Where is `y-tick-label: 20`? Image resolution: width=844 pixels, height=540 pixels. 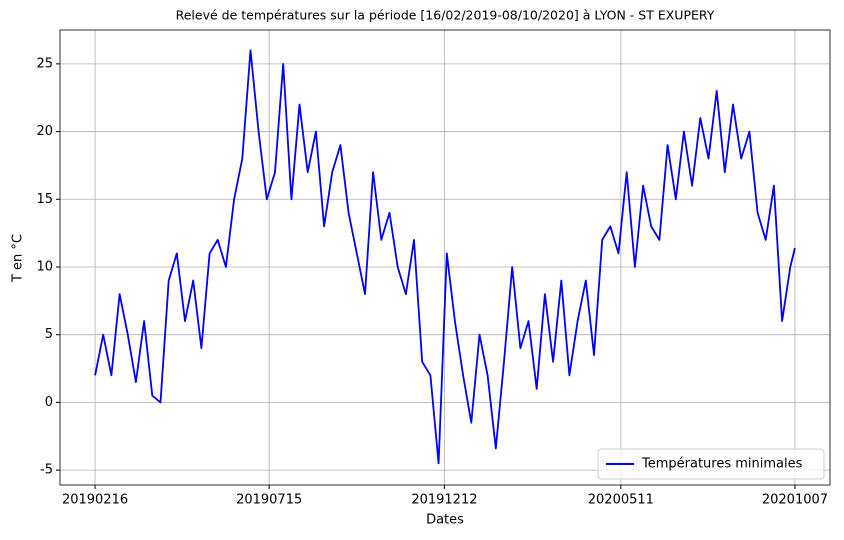 y-tick-label: 20 is located at coordinates (44, 131).